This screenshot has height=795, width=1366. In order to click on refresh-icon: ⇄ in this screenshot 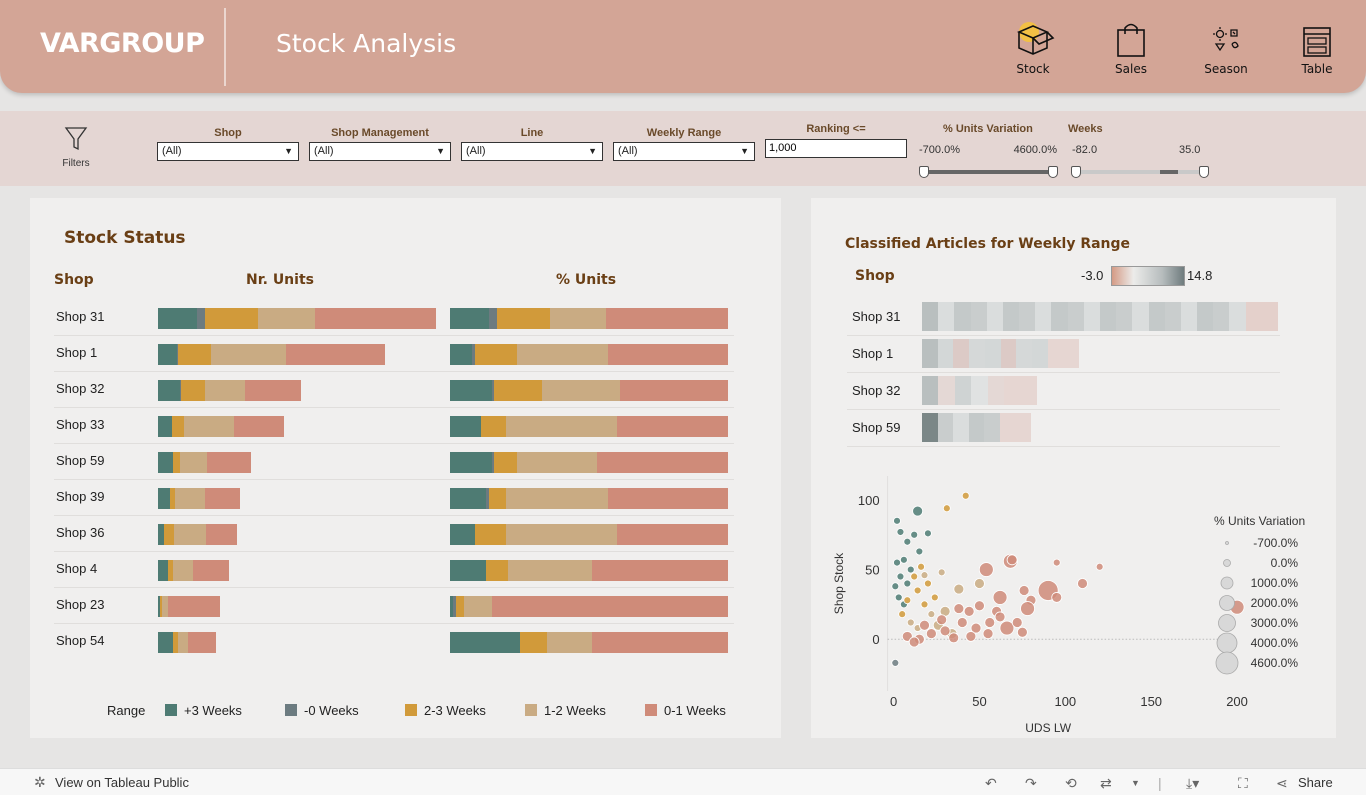, I will do `click(1106, 783)`.